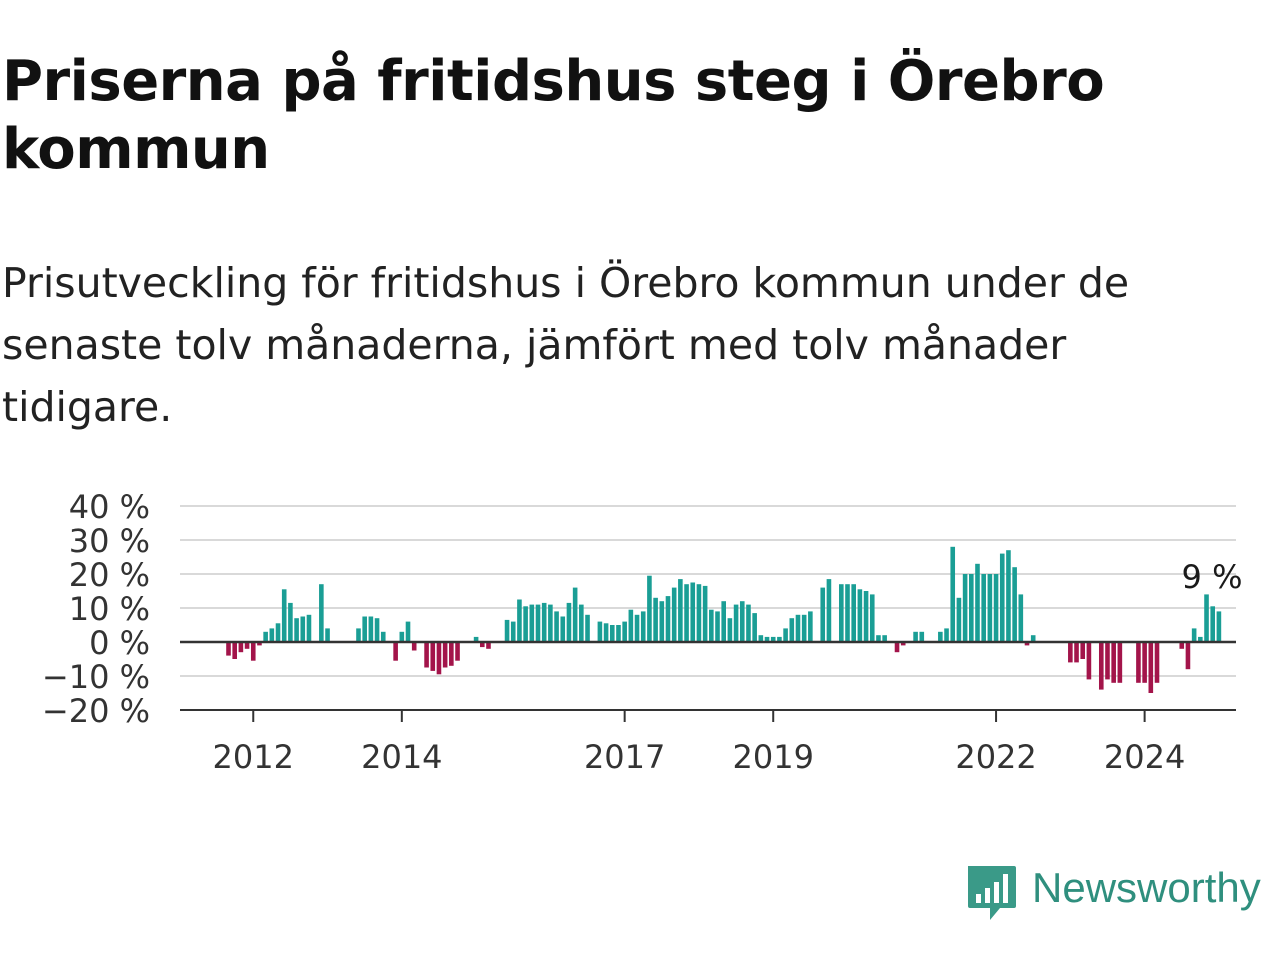 This screenshot has width=1280, height=960. I want to click on x-tick-label: 2012, so click(253, 757).